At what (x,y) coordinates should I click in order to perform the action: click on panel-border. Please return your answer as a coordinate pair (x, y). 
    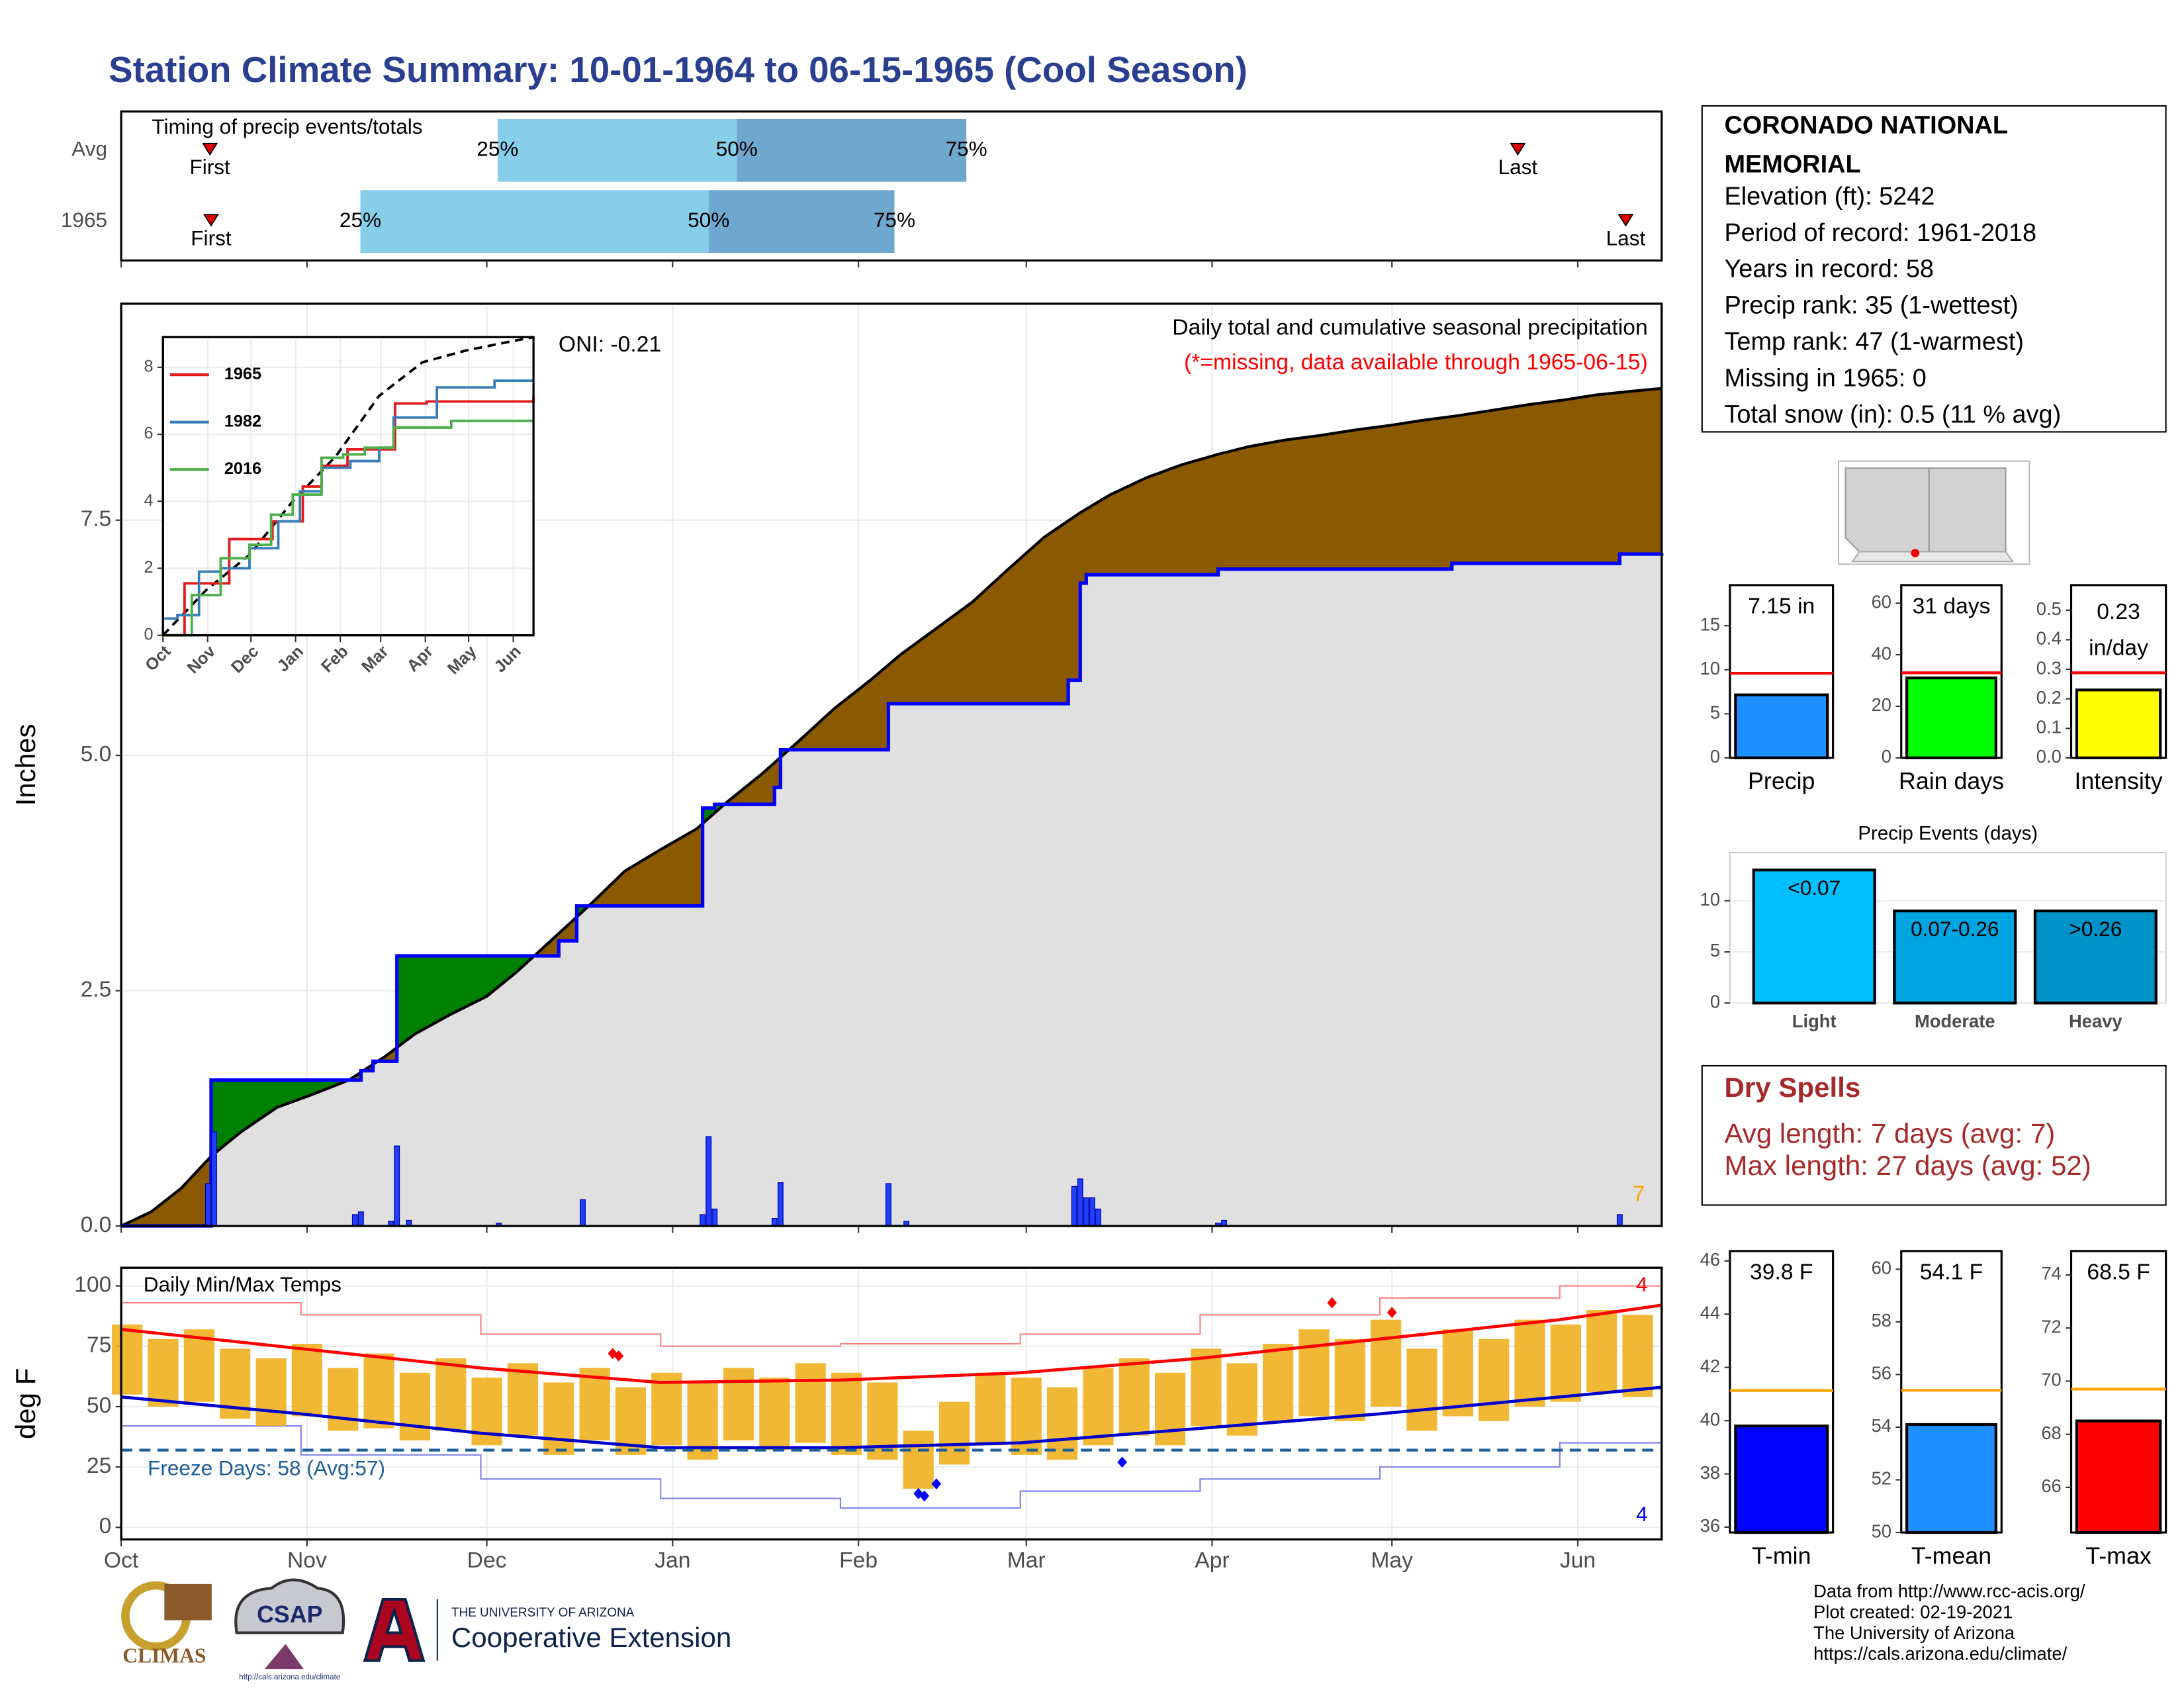
    Looking at the image, I should click on (892, 1403).